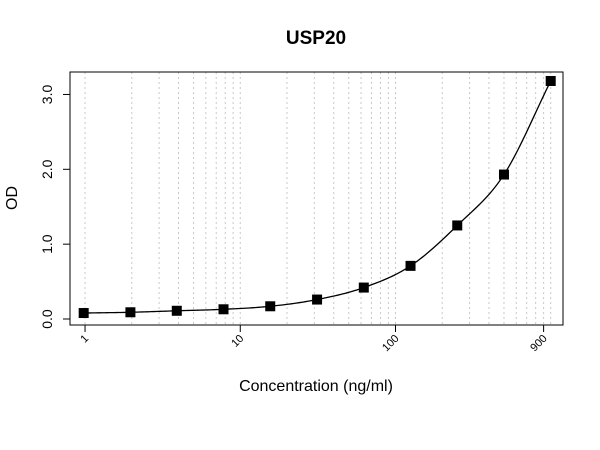  What do you see at coordinates (47, 169) in the screenshot?
I see `y-tick-label: 2.0` at bounding box center [47, 169].